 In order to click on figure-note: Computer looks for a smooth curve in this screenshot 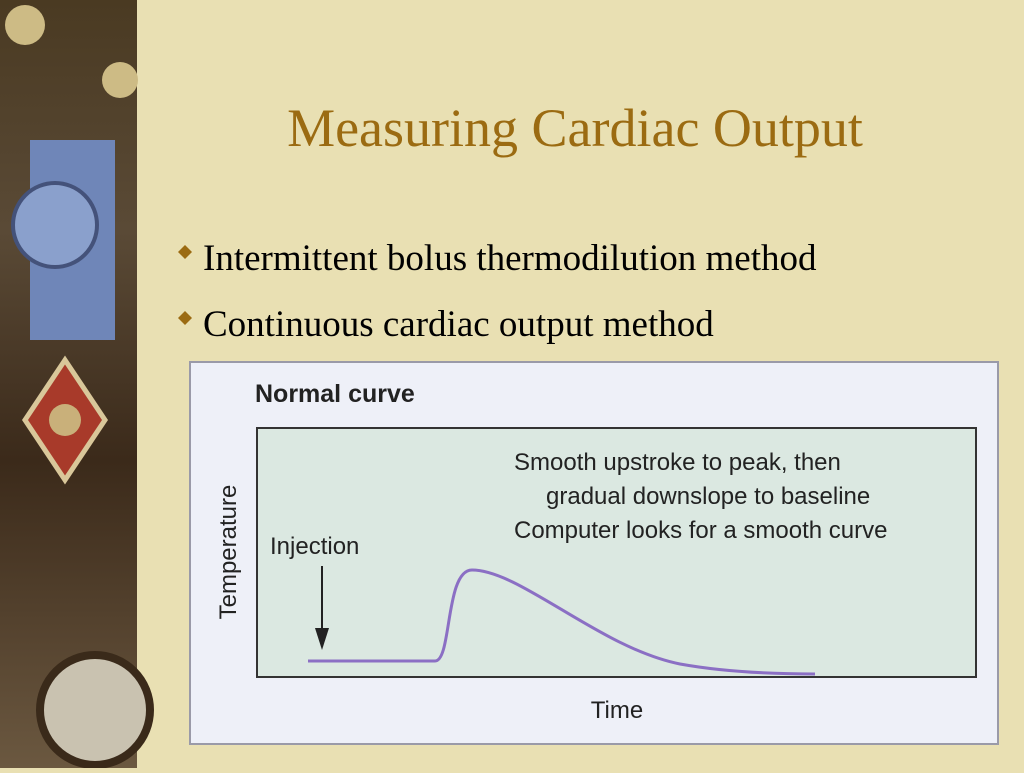, I will do `click(701, 530)`.